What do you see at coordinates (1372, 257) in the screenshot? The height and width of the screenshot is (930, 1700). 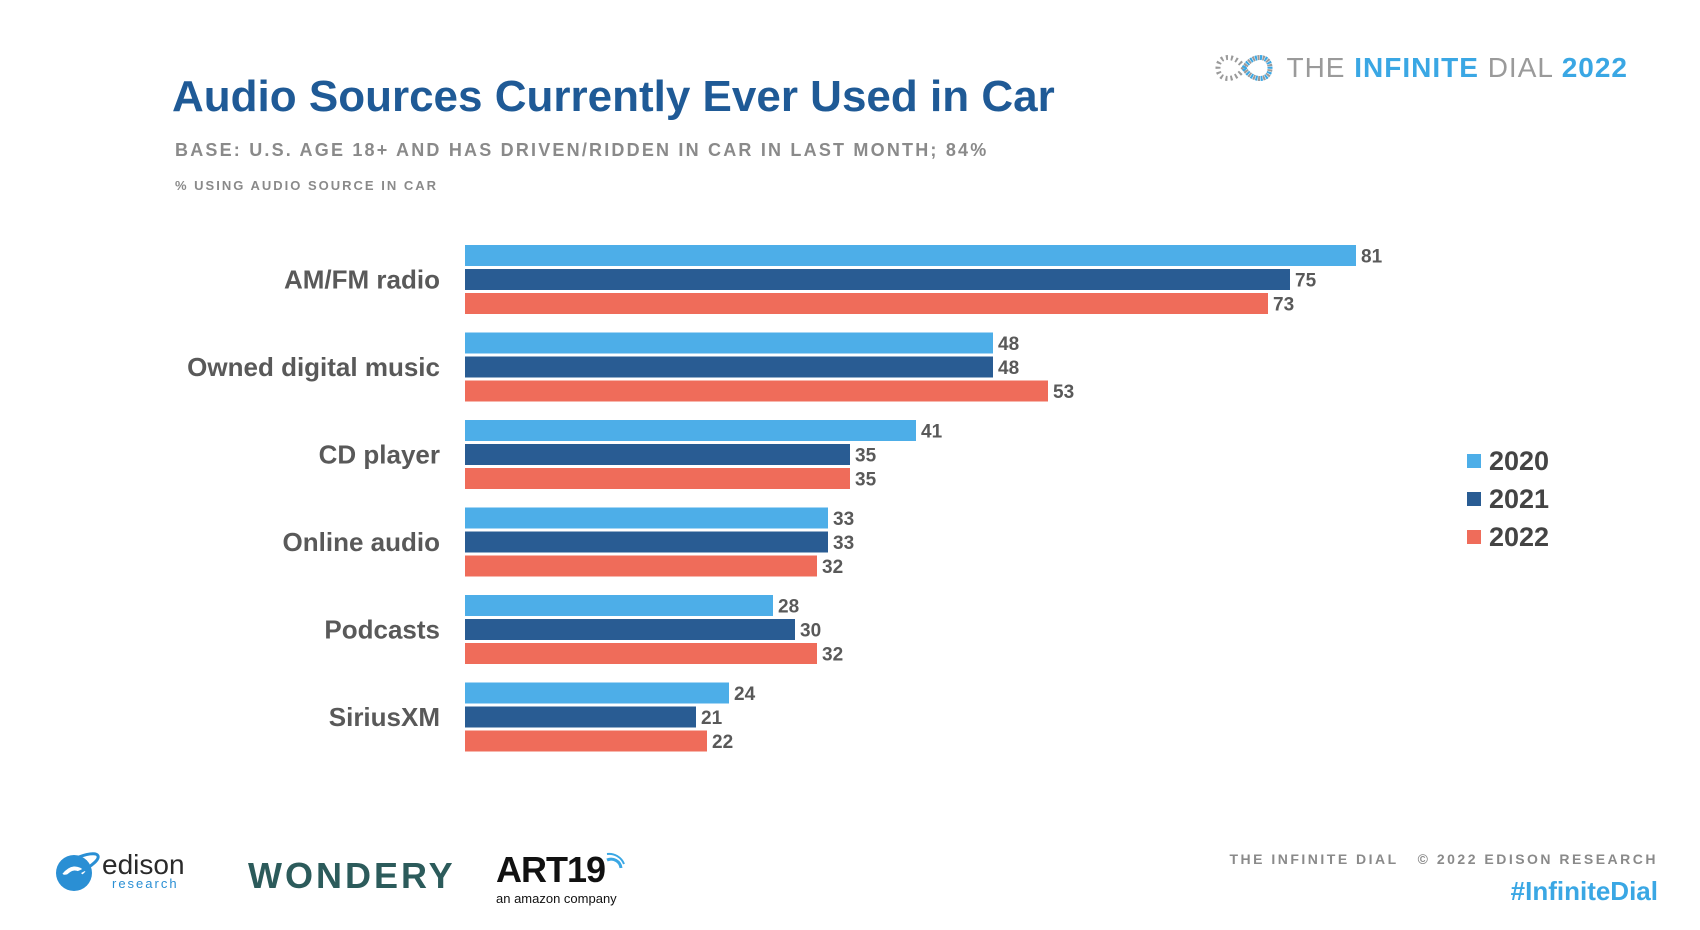 I see `data-label: 81` at bounding box center [1372, 257].